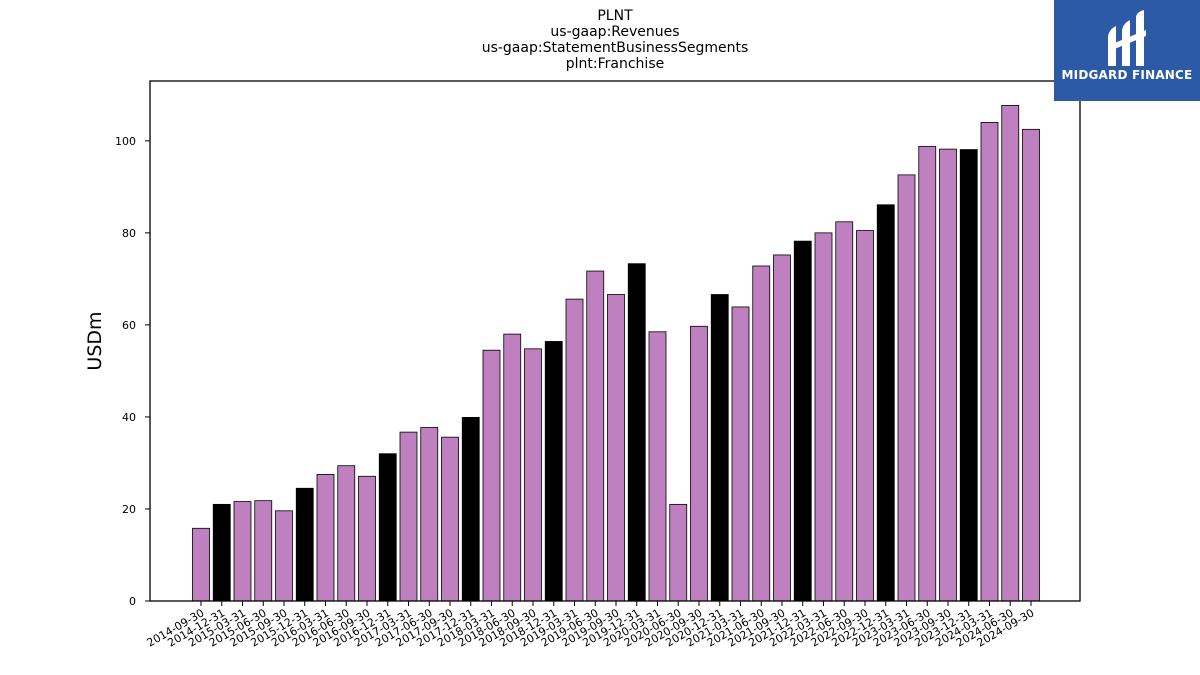  Describe the element at coordinates (132, 601) in the screenshot. I see `y-tick-label: 0` at that location.